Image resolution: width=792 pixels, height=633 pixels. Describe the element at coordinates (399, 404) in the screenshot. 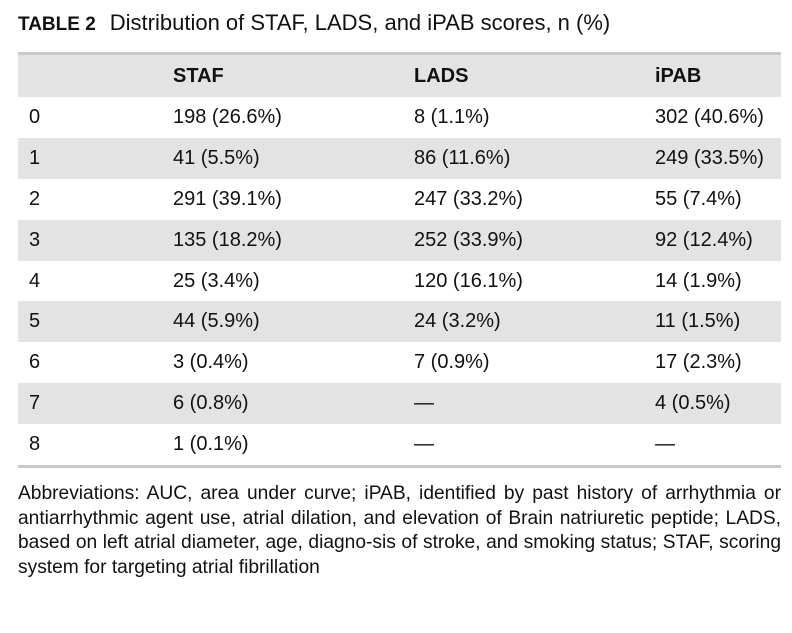

I see `table-row: 7 6 (0.8%) — 4 (0.5%)` at that location.